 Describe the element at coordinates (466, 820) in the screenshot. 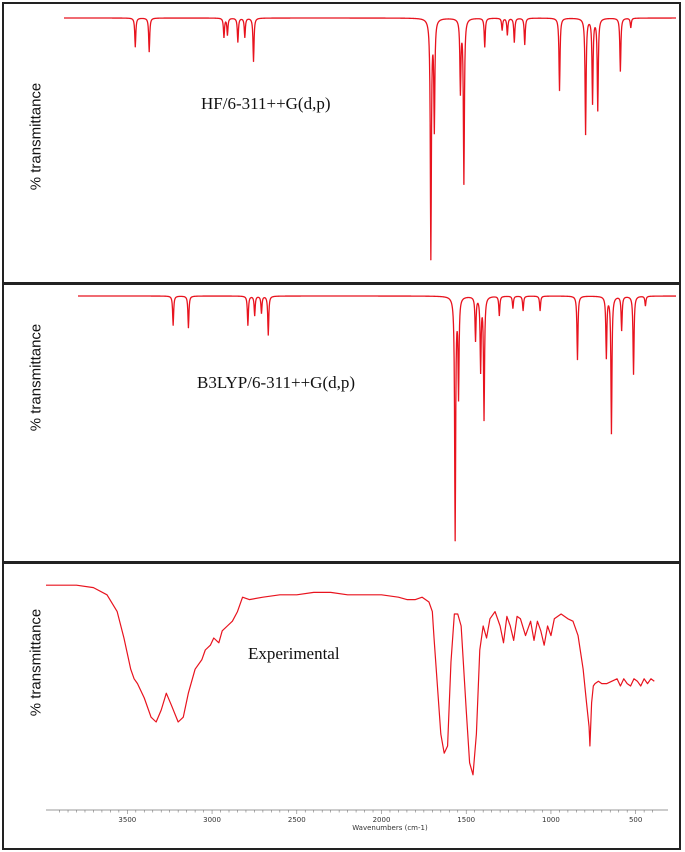

I see `x-tick-label: 1500` at that location.